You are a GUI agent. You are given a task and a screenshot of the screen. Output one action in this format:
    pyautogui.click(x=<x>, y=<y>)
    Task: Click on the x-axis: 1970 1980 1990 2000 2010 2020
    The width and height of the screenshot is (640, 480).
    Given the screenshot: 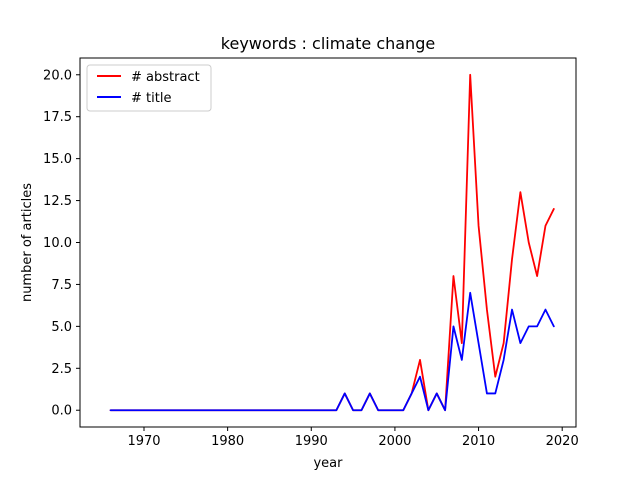 What is the action you would take?
    pyautogui.click(x=353, y=438)
    